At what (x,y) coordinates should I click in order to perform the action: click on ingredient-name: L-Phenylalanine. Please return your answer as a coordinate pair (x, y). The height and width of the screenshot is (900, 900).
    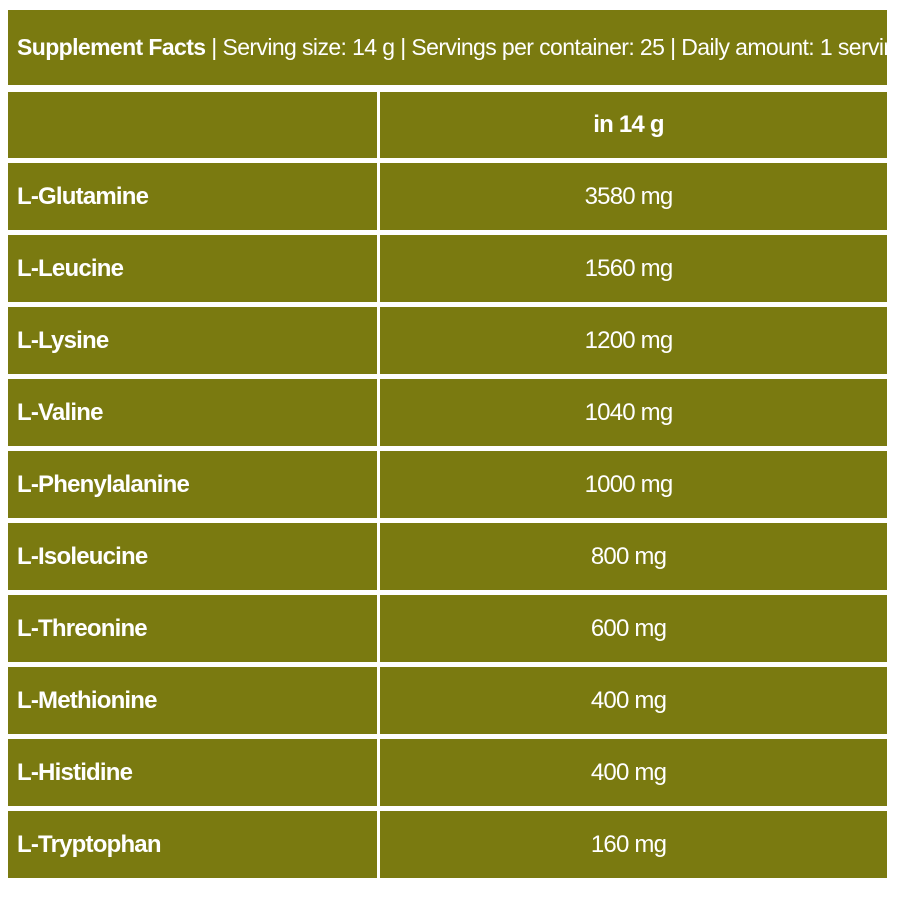
    Looking at the image, I should click on (192, 484).